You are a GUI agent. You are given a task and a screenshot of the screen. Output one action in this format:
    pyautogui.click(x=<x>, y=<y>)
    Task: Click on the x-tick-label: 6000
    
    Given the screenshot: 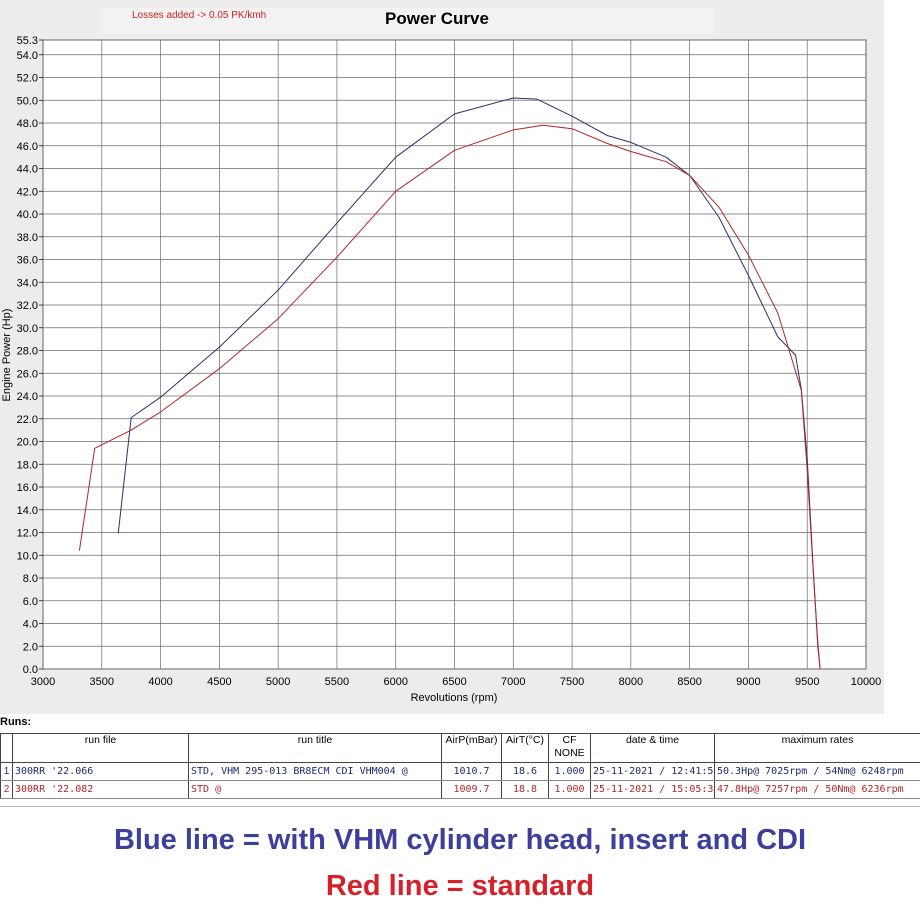 What is the action you would take?
    pyautogui.click(x=395, y=682)
    